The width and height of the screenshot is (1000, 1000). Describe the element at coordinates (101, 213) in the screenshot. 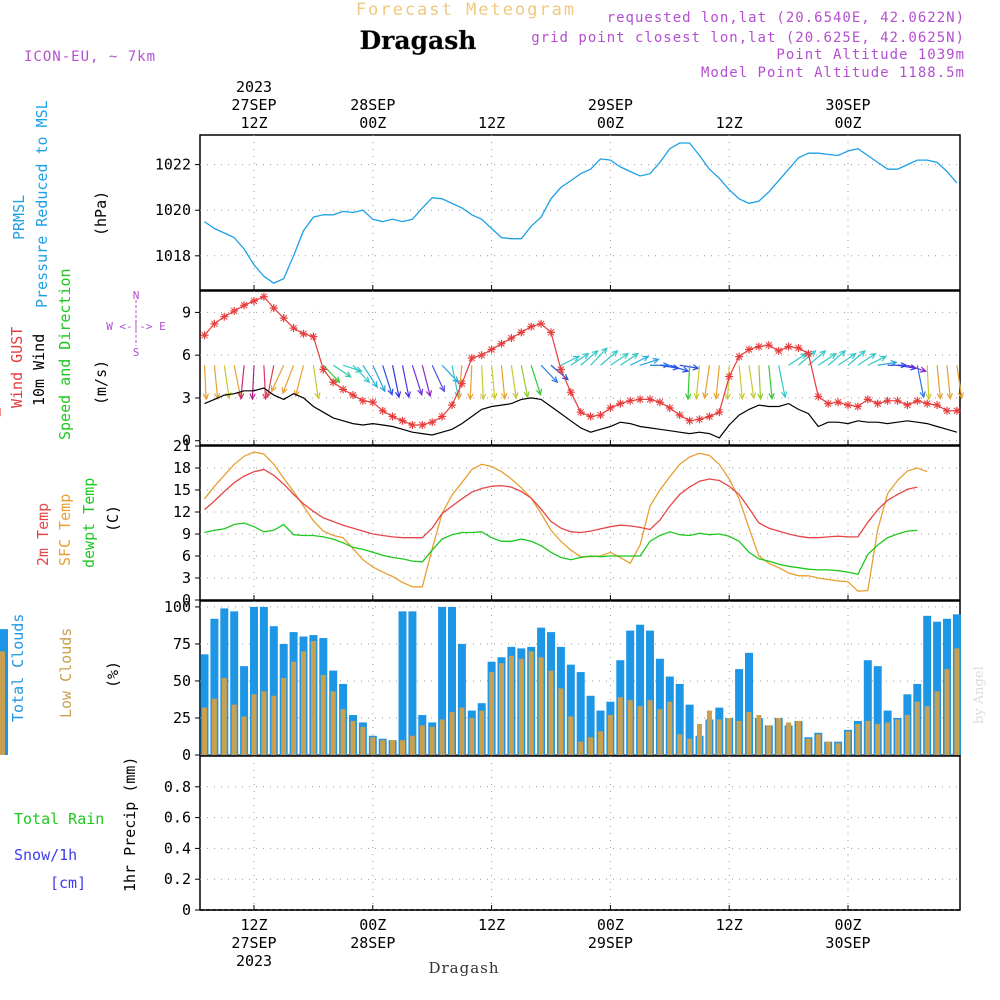

I see `hpa-unit-label: (hPa)` at that location.